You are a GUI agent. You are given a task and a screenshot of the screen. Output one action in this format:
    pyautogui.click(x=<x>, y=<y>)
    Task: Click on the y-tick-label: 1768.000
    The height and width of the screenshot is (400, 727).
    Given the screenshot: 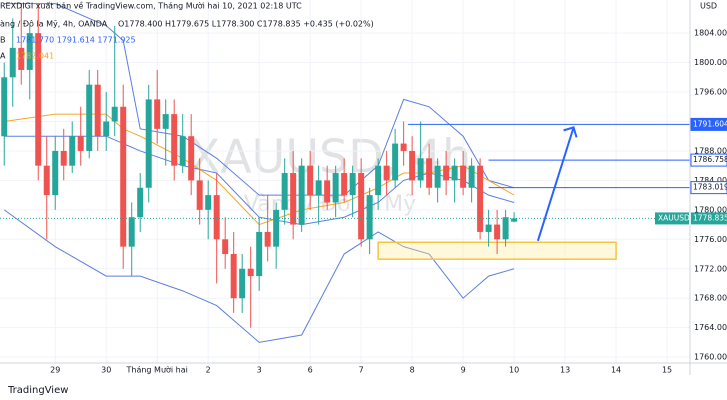 What is the action you would take?
    pyautogui.click(x=710, y=298)
    